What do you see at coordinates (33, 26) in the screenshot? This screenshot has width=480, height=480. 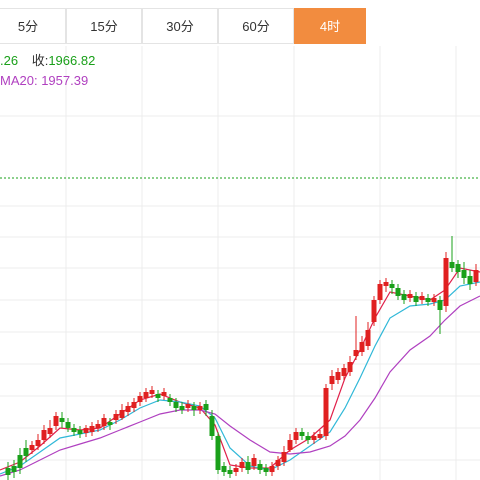 I see `tab-5min: 5分` at bounding box center [33, 26].